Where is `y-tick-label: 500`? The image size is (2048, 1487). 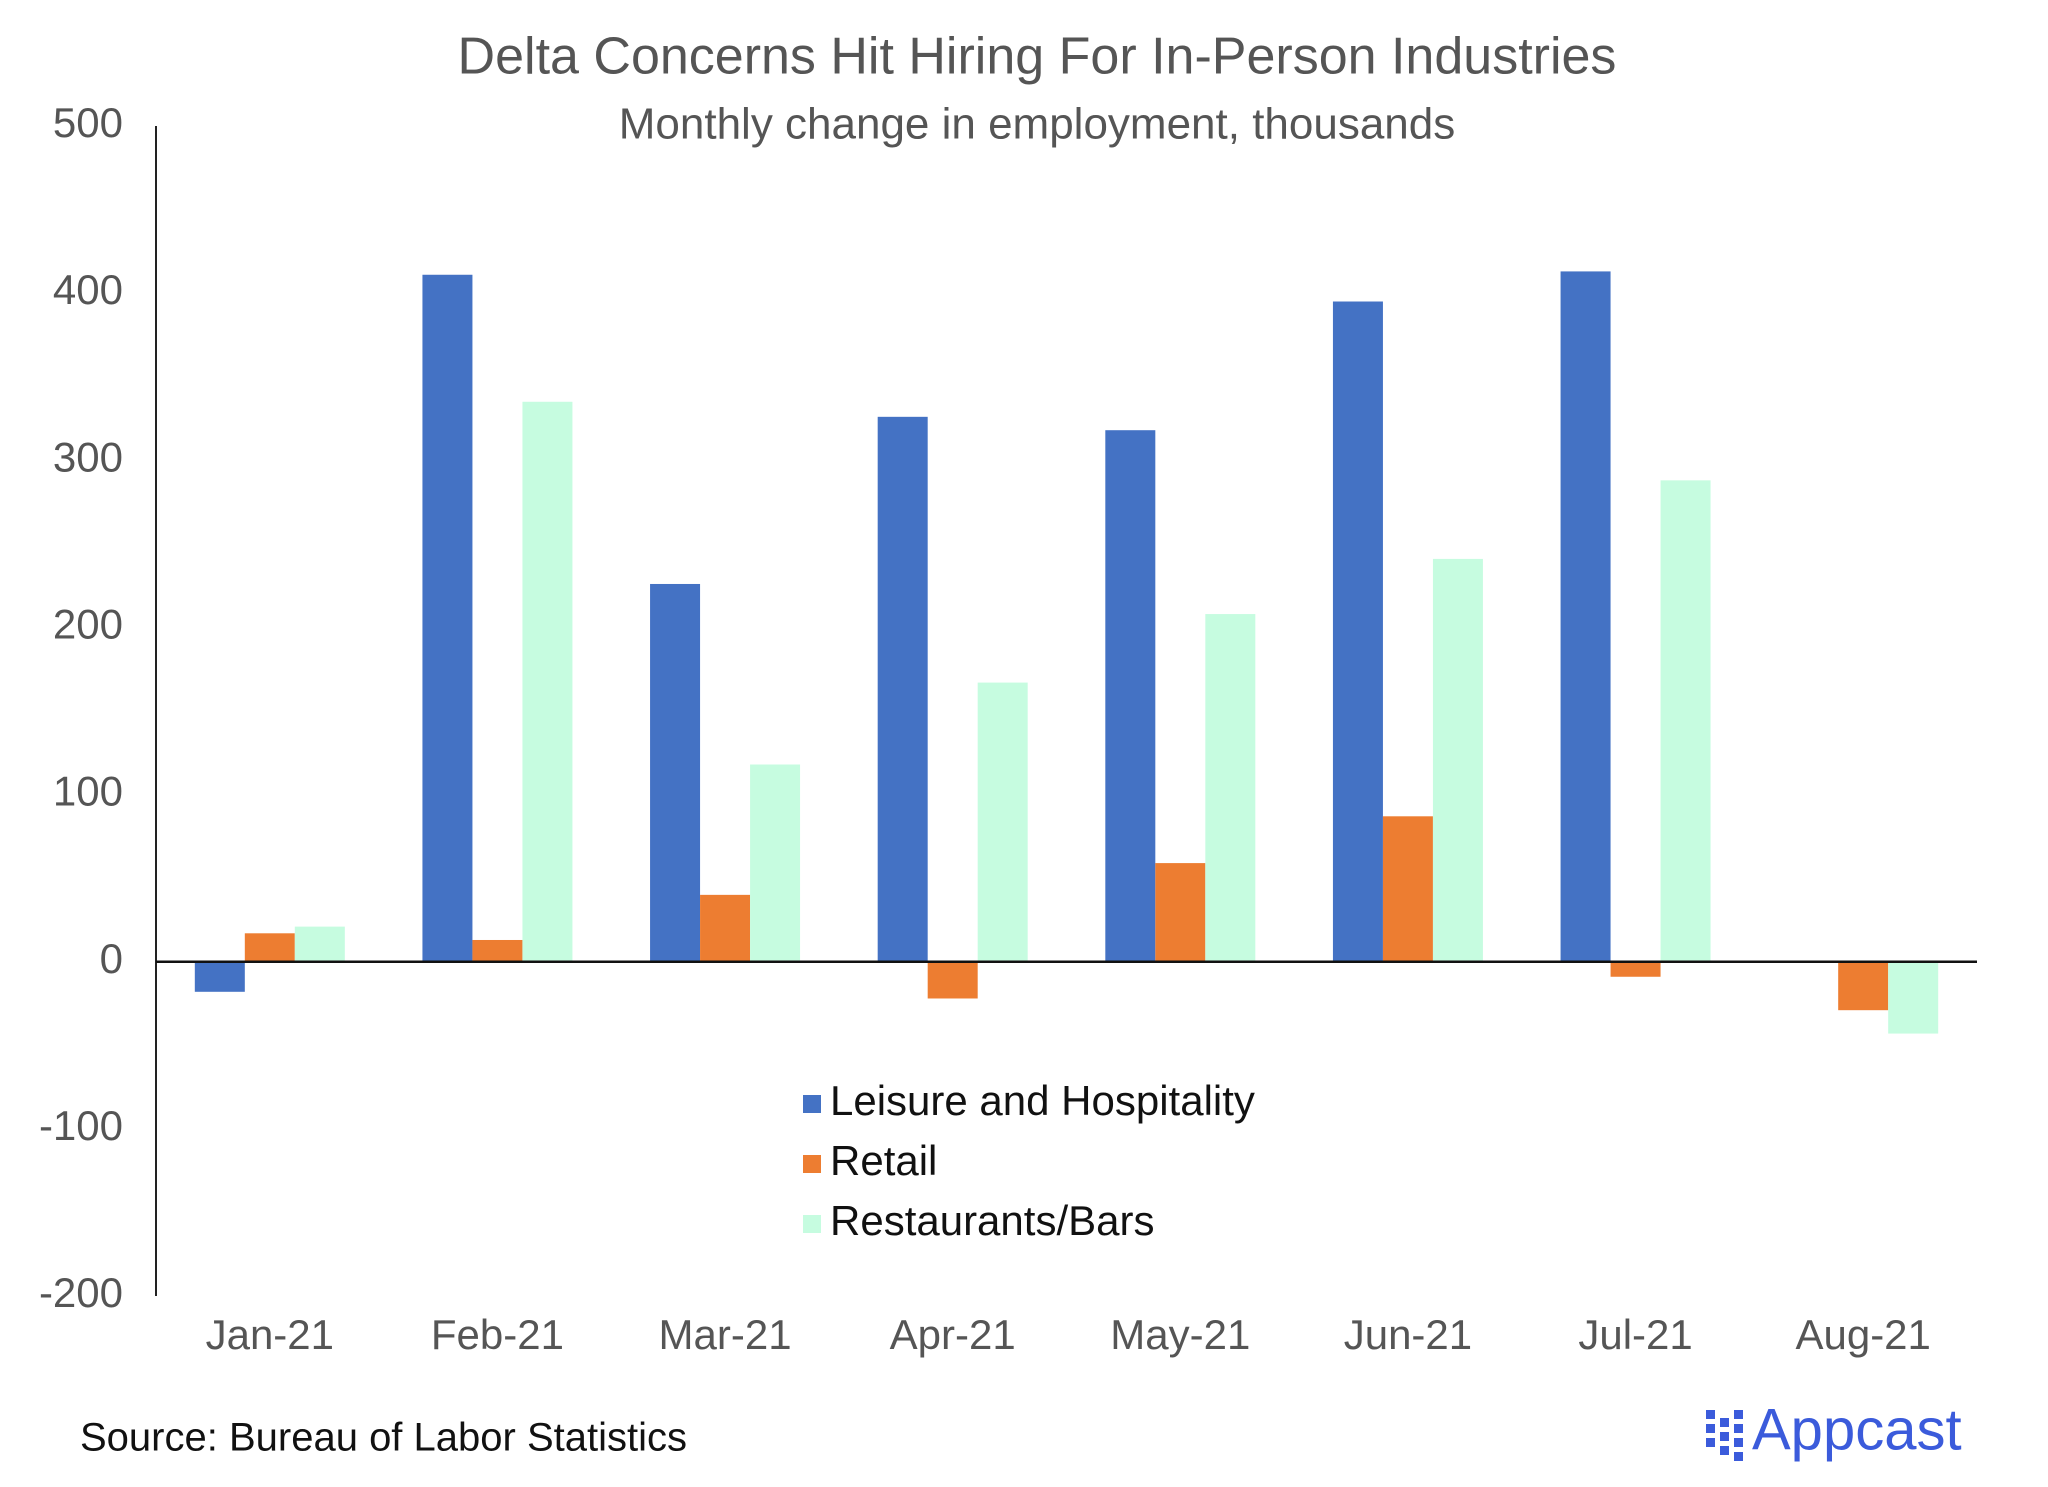
y-tick-label: 500 is located at coordinates (88, 122).